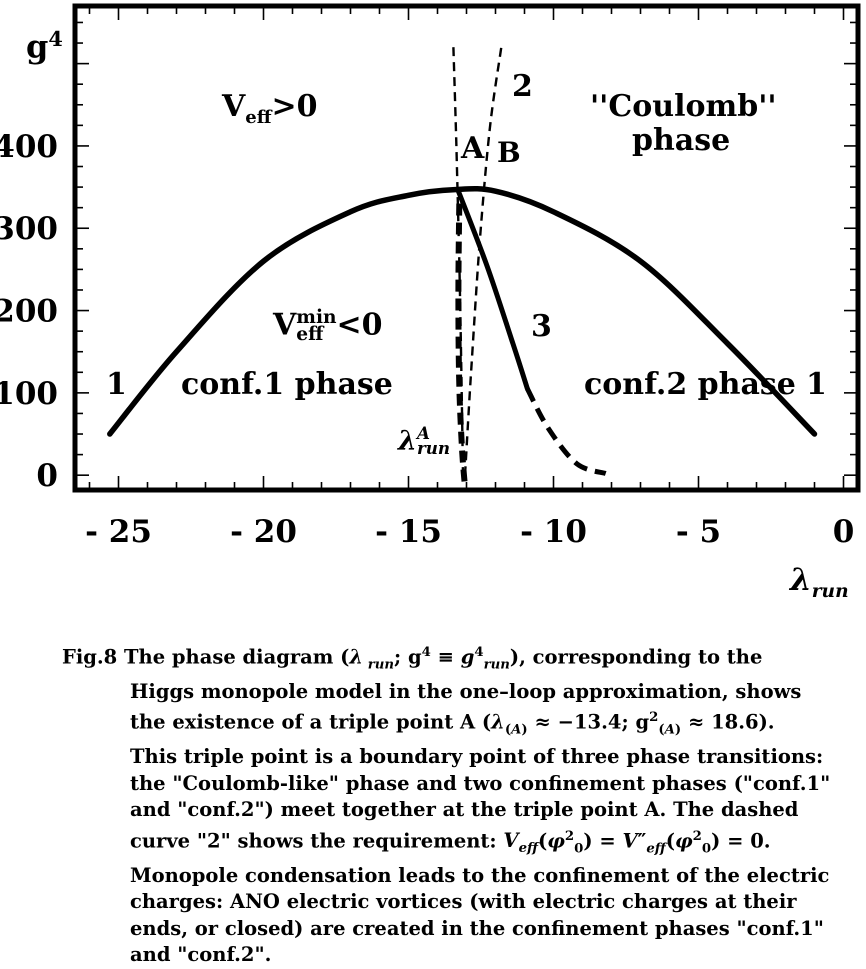 This screenshot has width=866, height=969. Describe the element at coordinates (819, 582) in the screenshot. I see `x-axis-label: λrun` at that location.